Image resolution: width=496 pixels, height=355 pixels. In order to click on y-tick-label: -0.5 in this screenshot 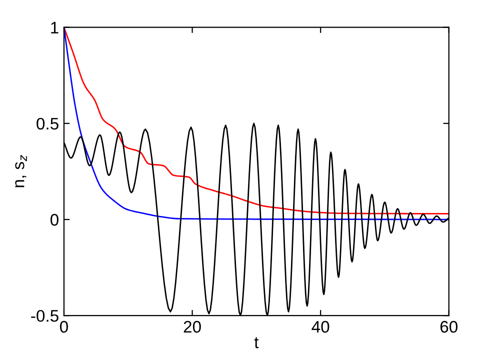, I will do `click(44, 316)`.